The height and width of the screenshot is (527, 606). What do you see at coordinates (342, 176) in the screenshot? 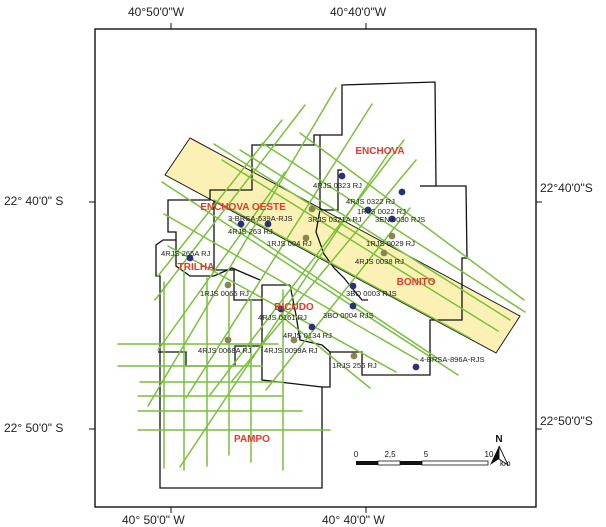
I see `well-marker-4rjs-0323-rj` at bounding box center [342, 176].